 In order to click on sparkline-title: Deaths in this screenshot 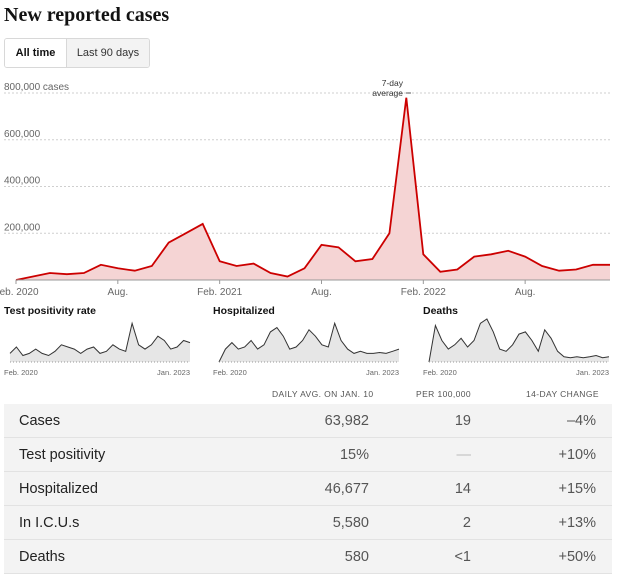, I will do `click(441, 311)`.